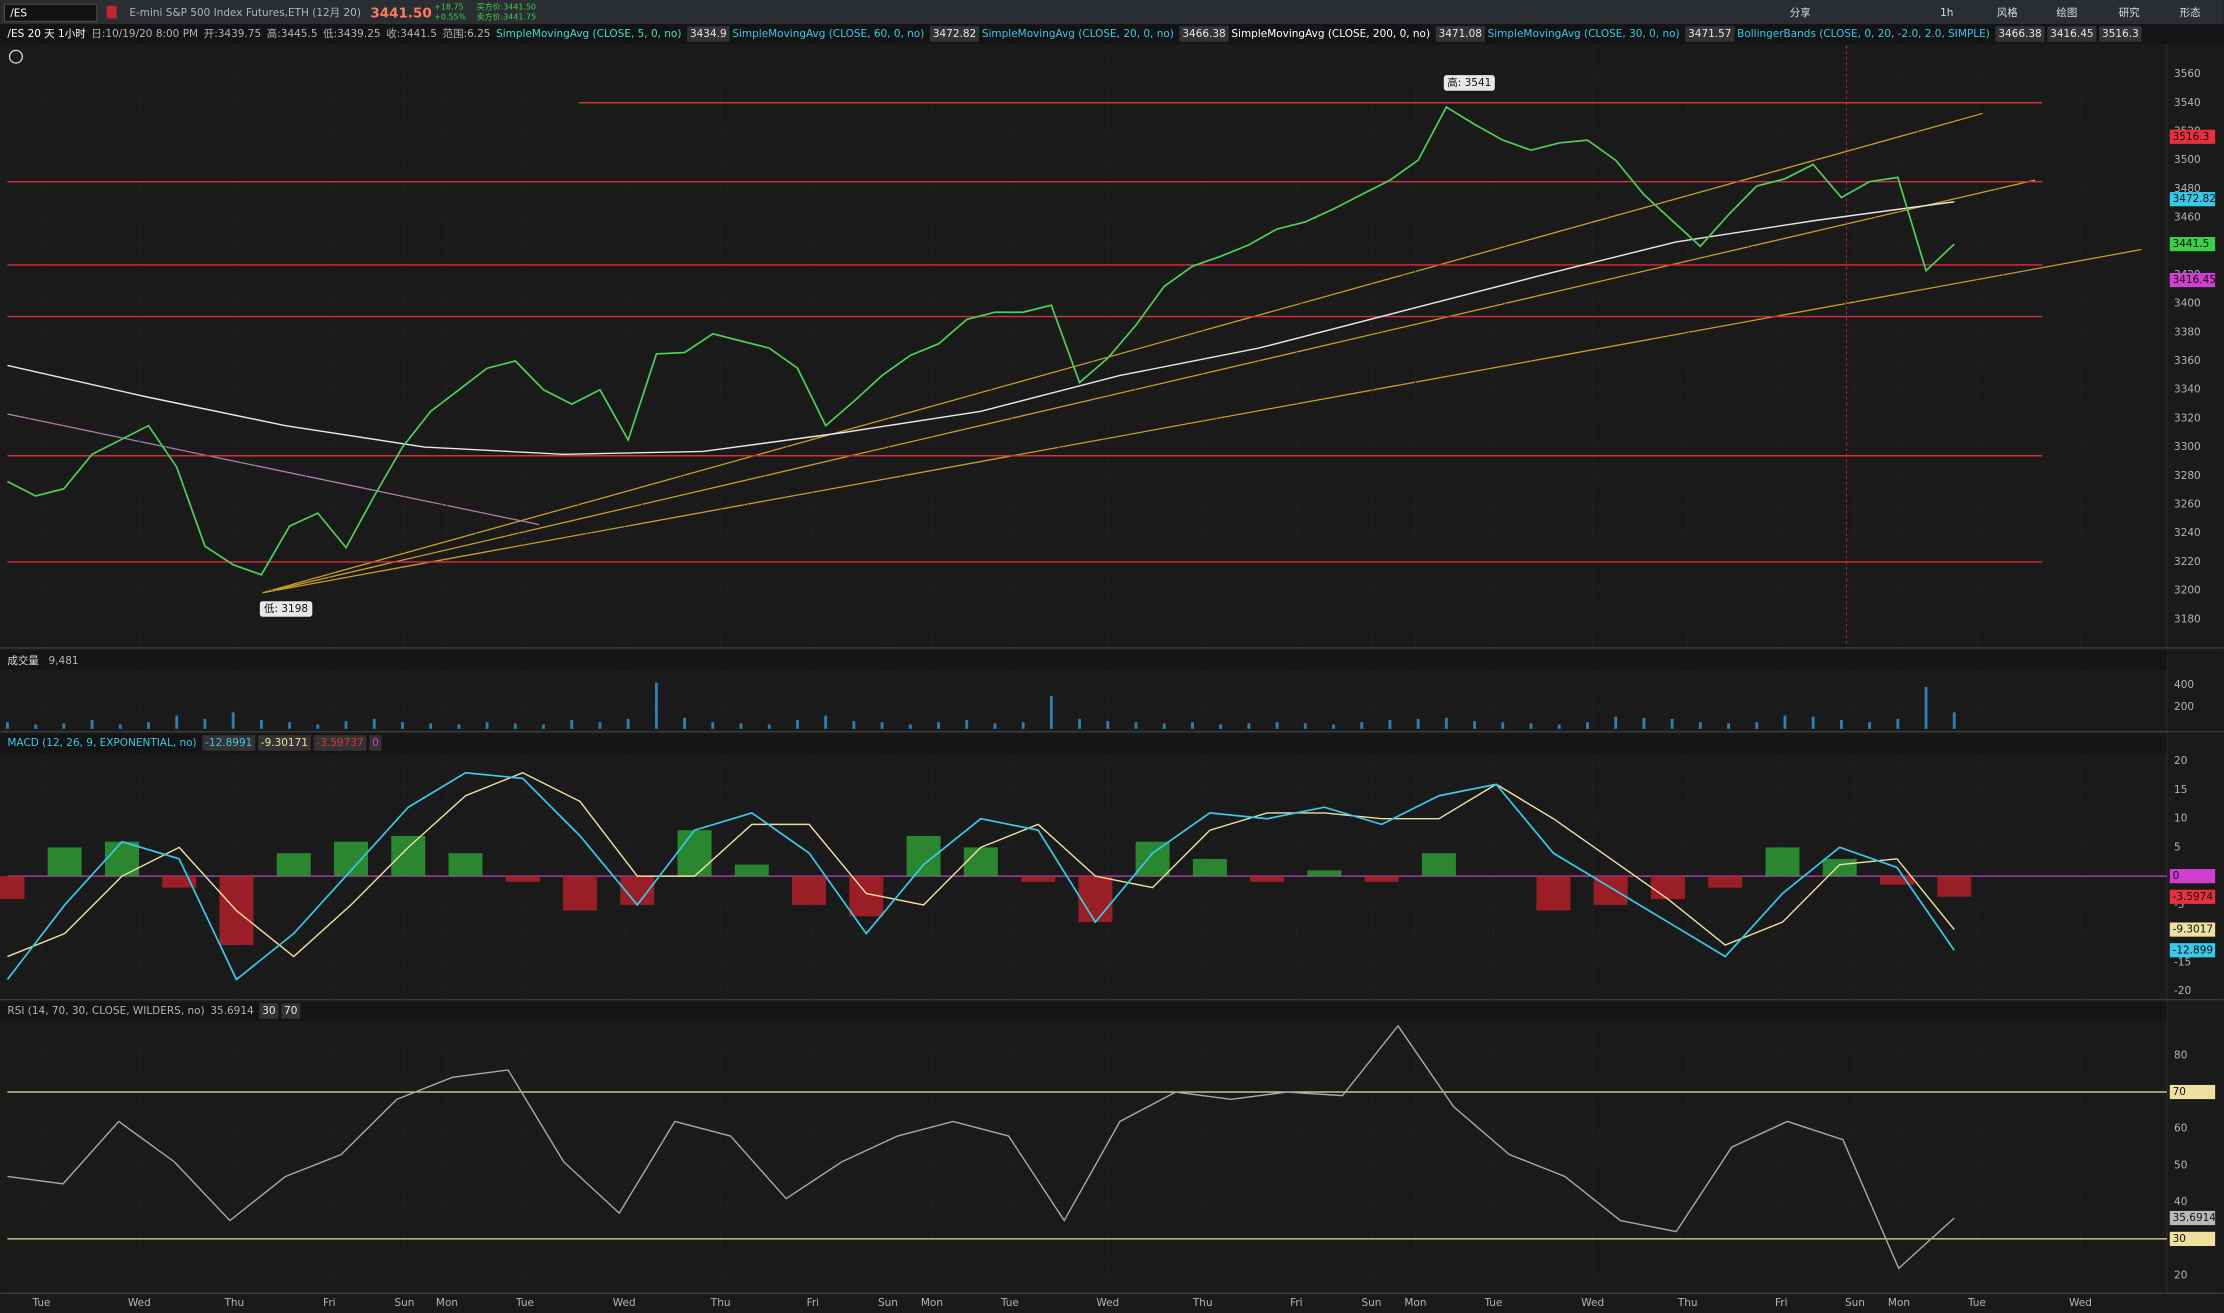 The height and width of the screenshot is (1313, 2224). What do you see at coordinates (232, 34) in the screenshot?
I see `quote-item: 开:3439.75` at bounding box center [232, 34].